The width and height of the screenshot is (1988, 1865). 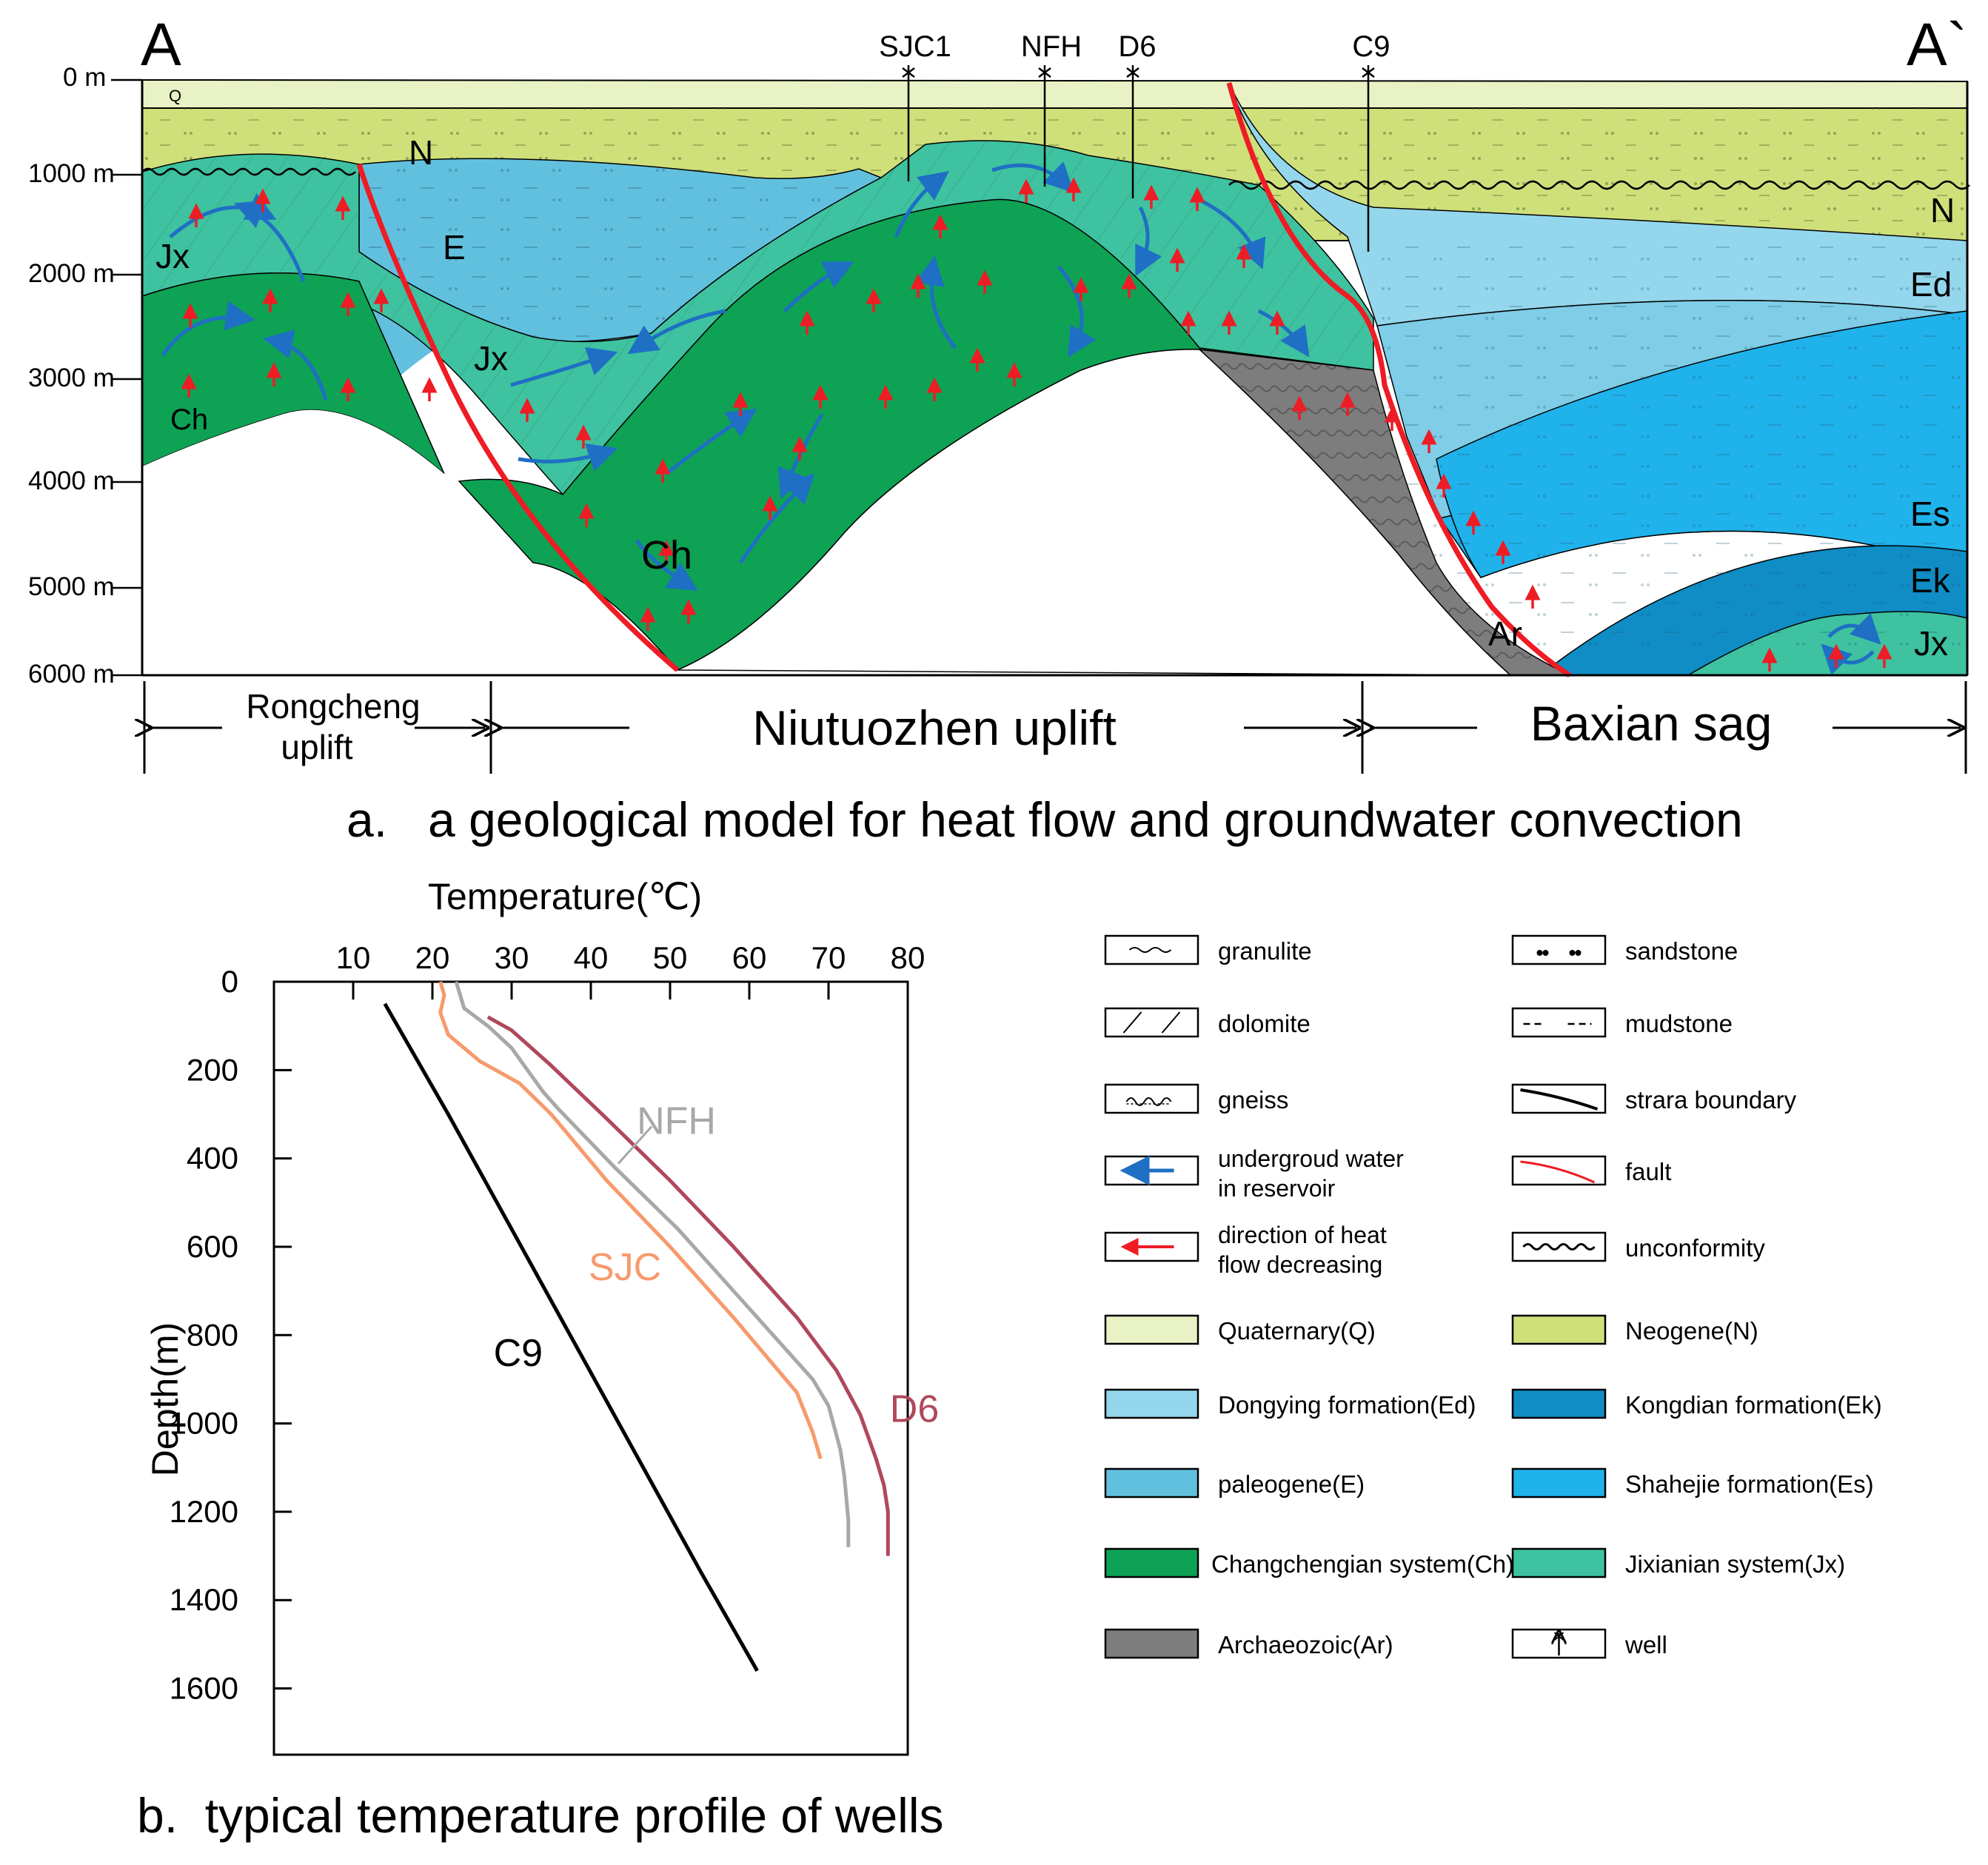 I want to click on legend-label: Kongdian formation(Ek), so click(x=1753, y=1405).